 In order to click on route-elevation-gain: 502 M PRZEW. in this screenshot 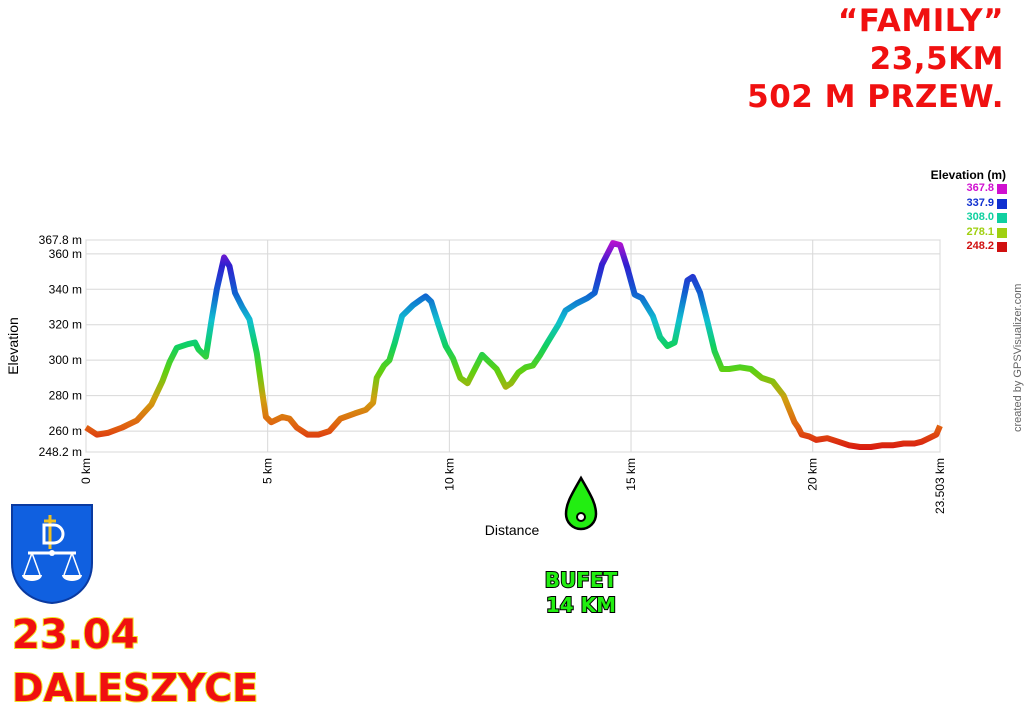, I will do `click(875, 97)`.